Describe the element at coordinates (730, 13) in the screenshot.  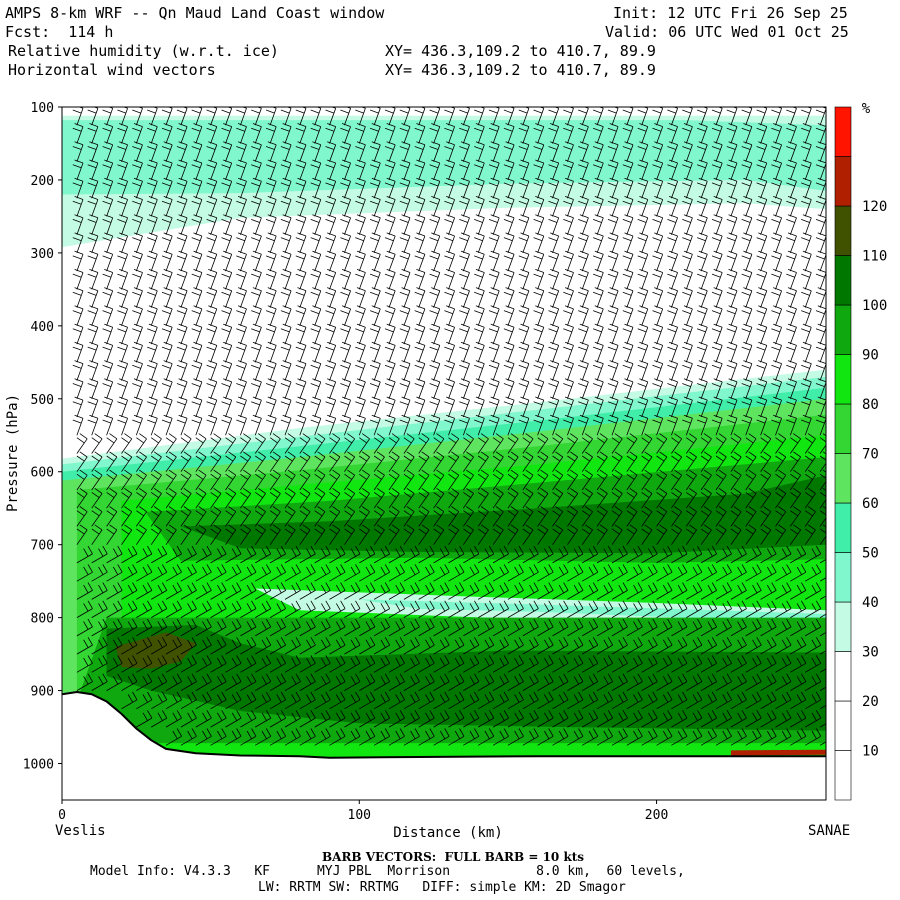
I see `init-time: Init: 12 UTC Fri 26 Sep 25` at that location.